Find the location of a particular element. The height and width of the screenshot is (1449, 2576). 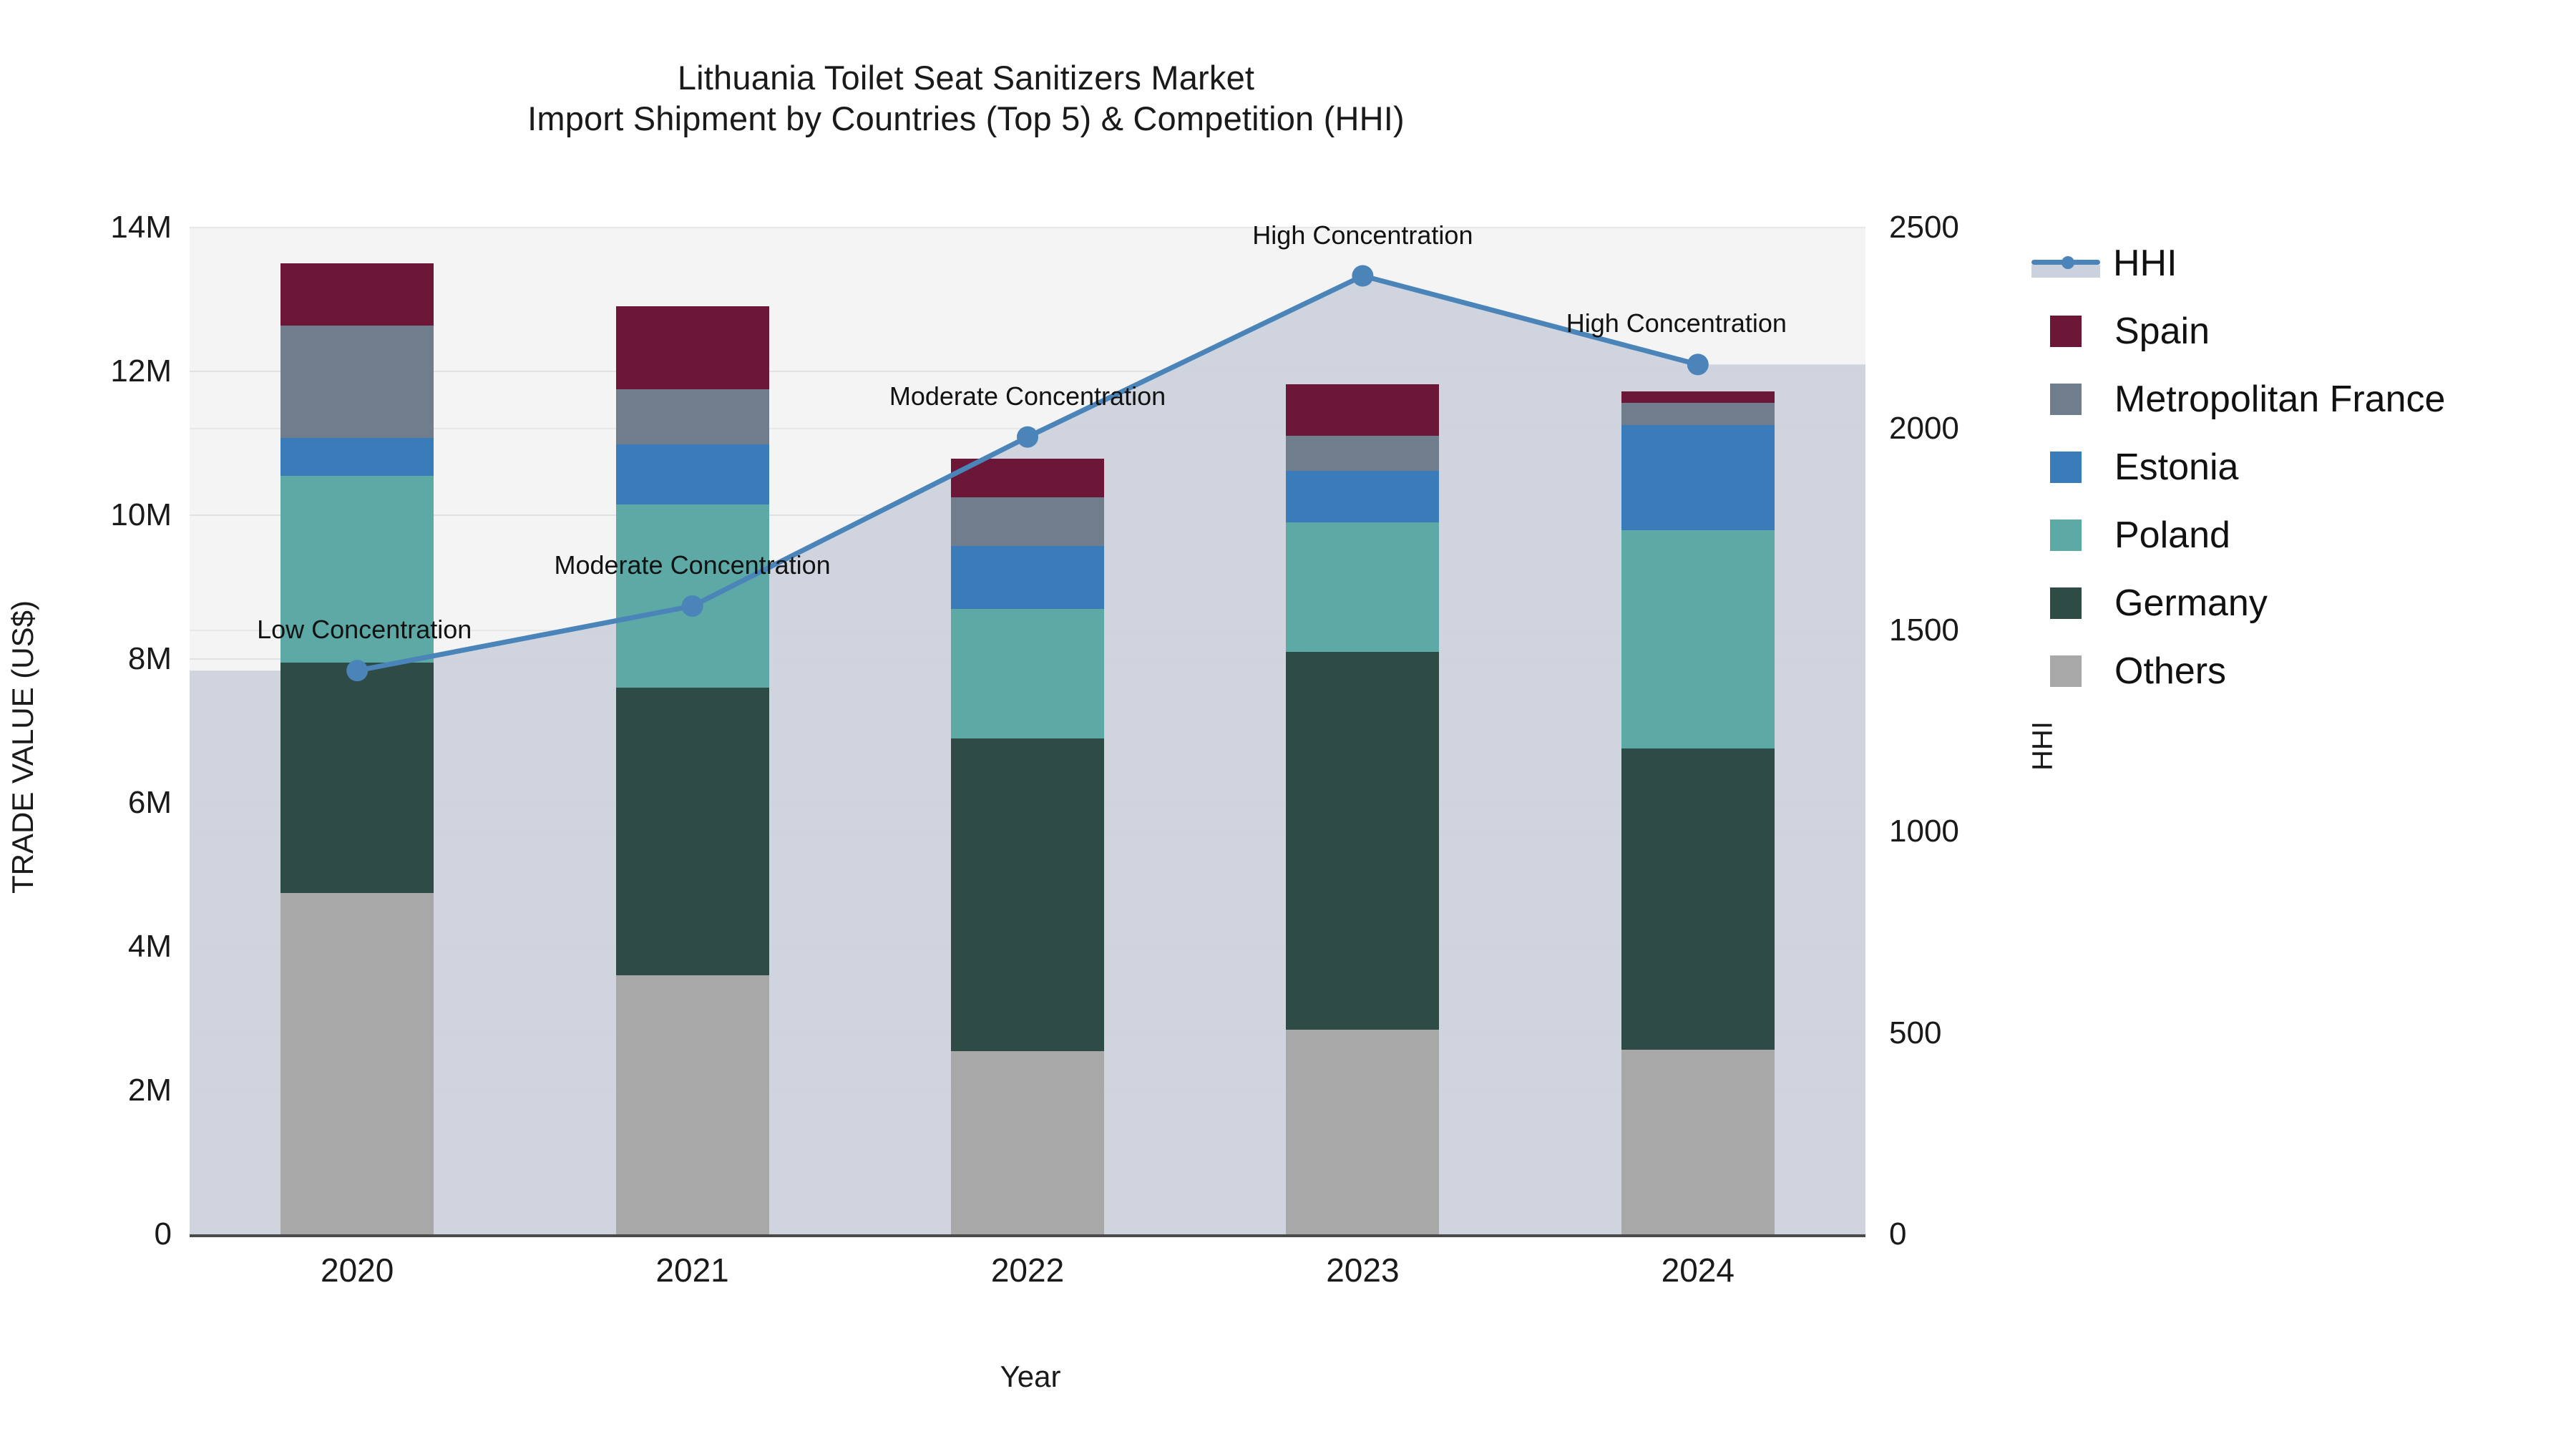

y-axis-left-tick-label: 0 is located at coordinates (163, 1234).